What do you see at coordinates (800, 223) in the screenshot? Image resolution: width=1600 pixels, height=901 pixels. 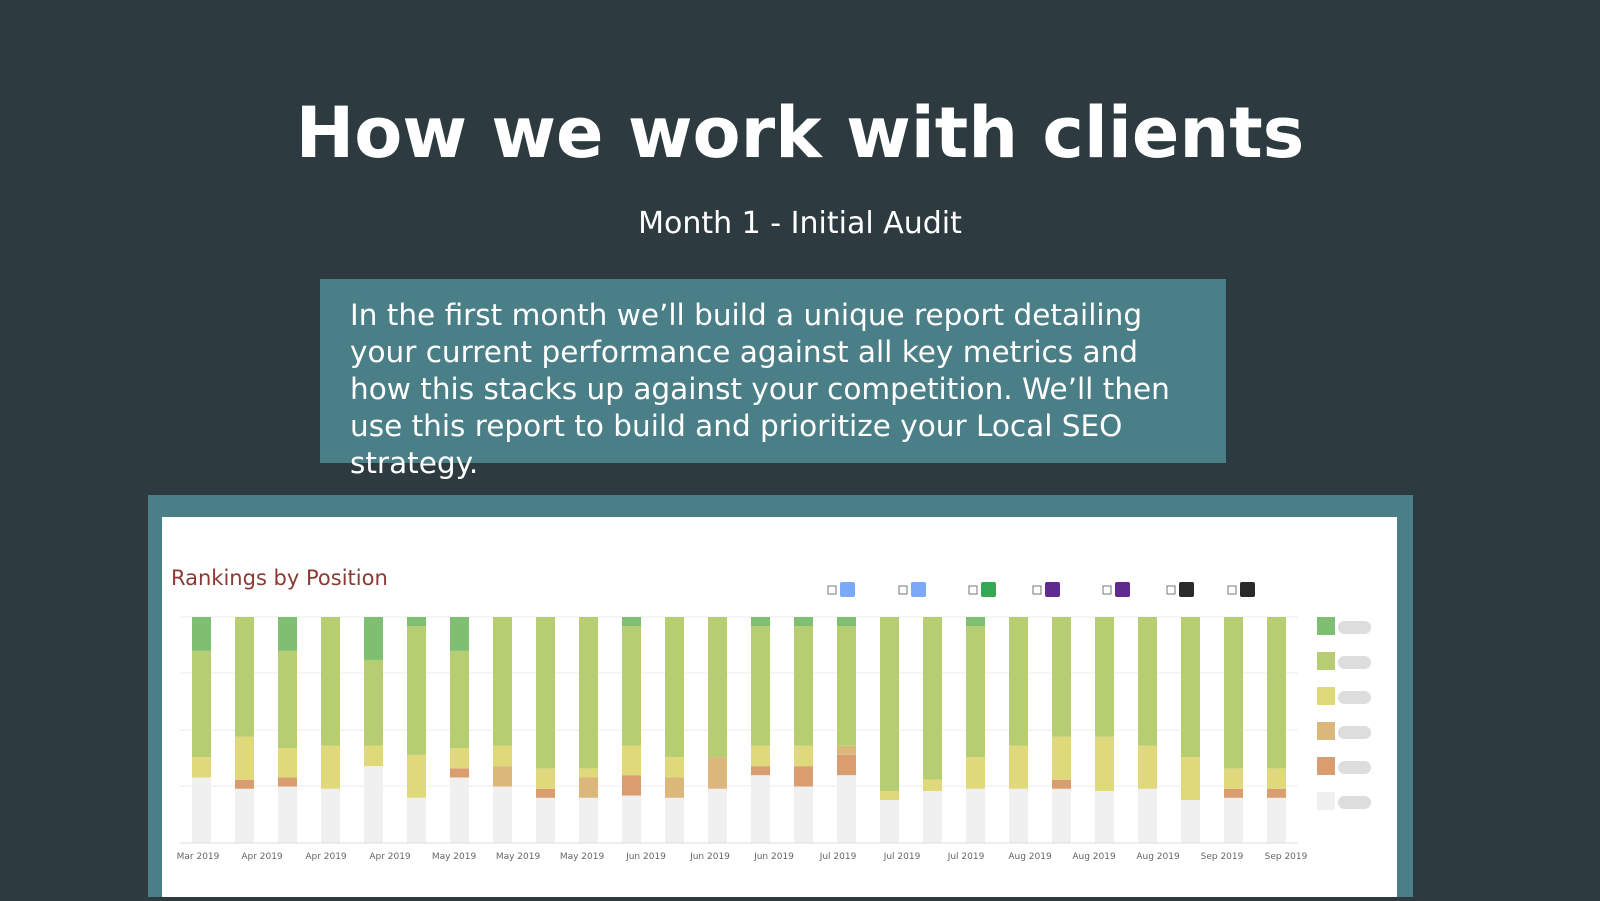 I see `slide-subtitle: Month 1 - Initial Audit` at bounding box center [800, 223].